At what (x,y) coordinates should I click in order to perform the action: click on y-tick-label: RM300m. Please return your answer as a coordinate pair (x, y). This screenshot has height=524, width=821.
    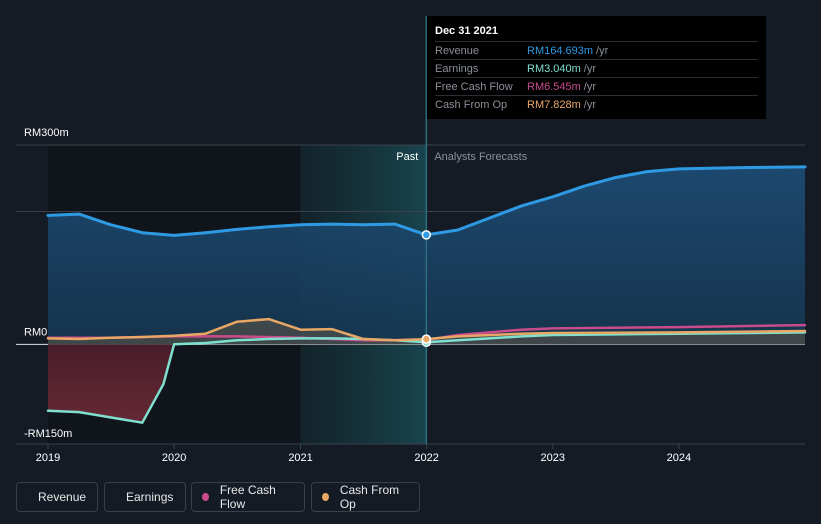
    Looking at the image, I should click on (46, 133).